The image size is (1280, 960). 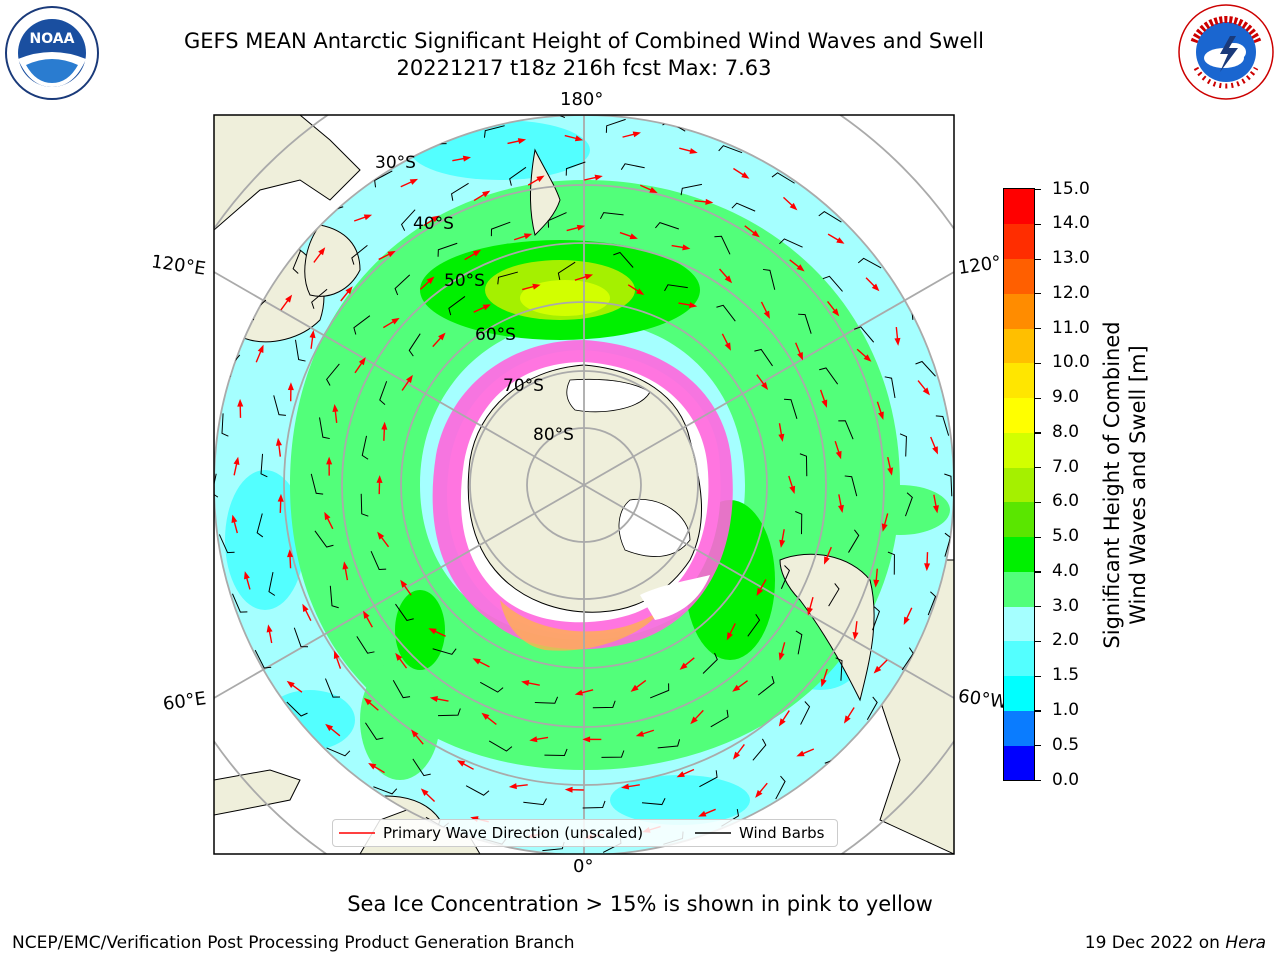 What do you see at coordinates (1071, 362) in the screenshot?
I see `colorbar-tick-label: 10.0` at bounding box center [1071, 362].